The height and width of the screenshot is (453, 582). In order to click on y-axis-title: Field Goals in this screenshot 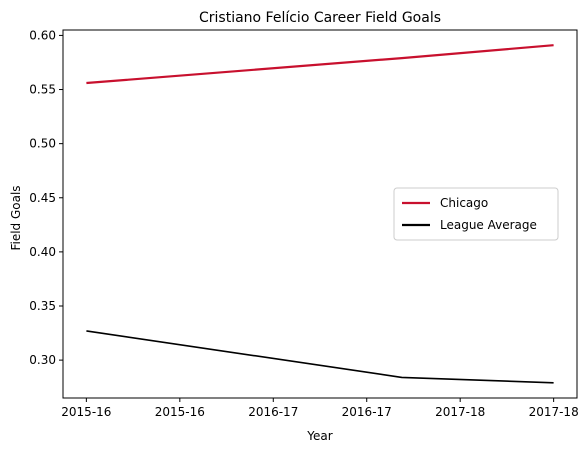, I will do `click(16, 217)`.